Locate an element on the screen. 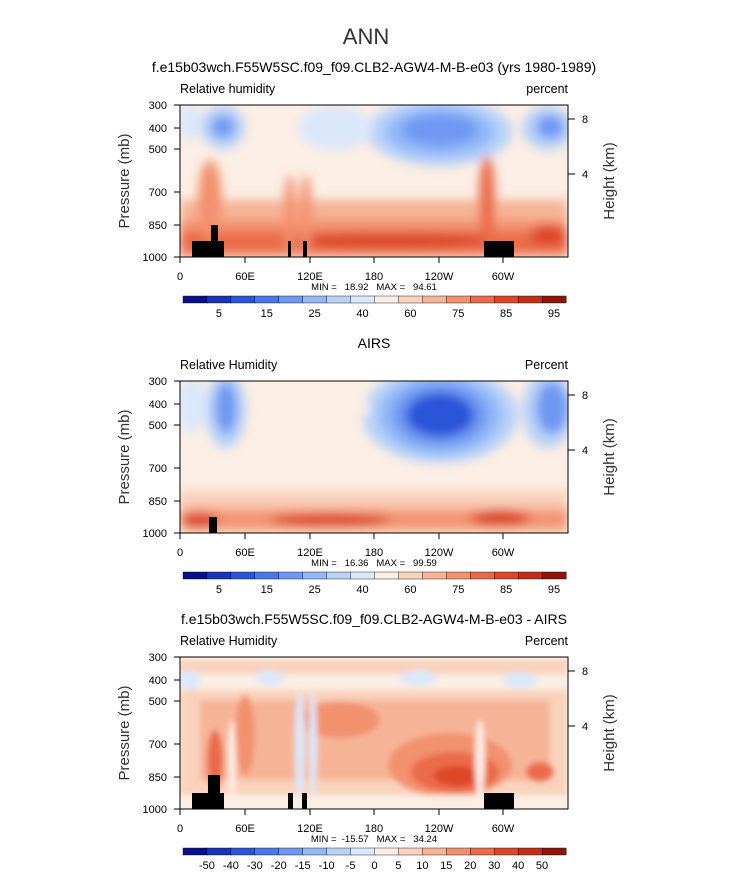  panel-2-topography is located at coordinates (213, 525).